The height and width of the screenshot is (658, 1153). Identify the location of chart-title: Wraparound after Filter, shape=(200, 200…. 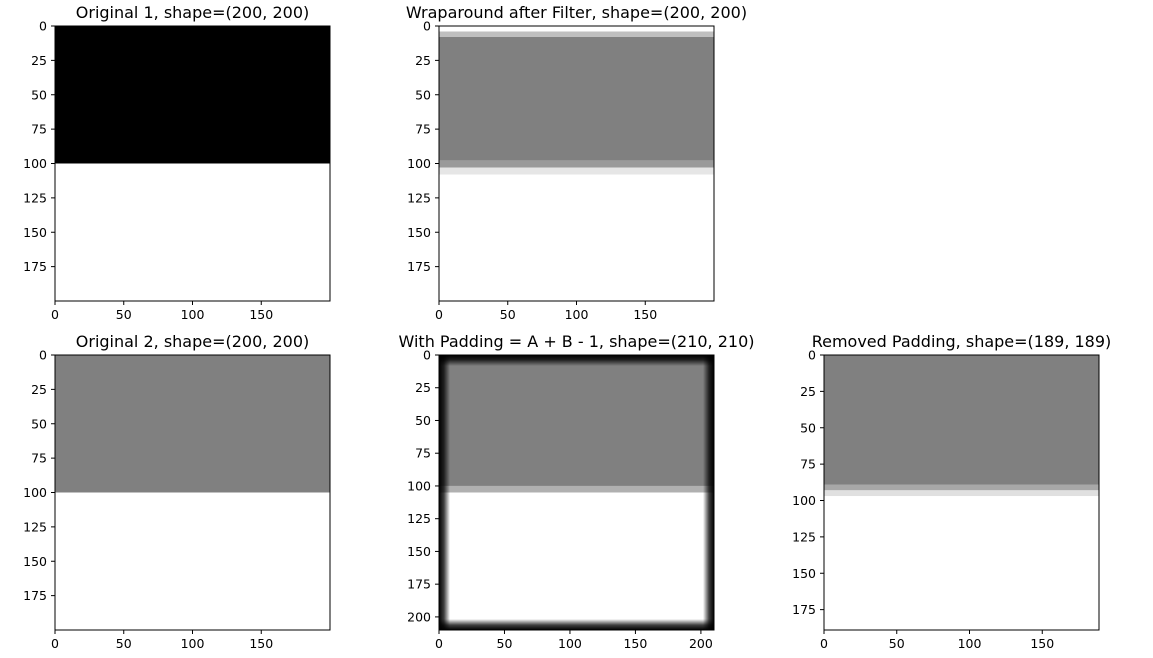
(576, 12).